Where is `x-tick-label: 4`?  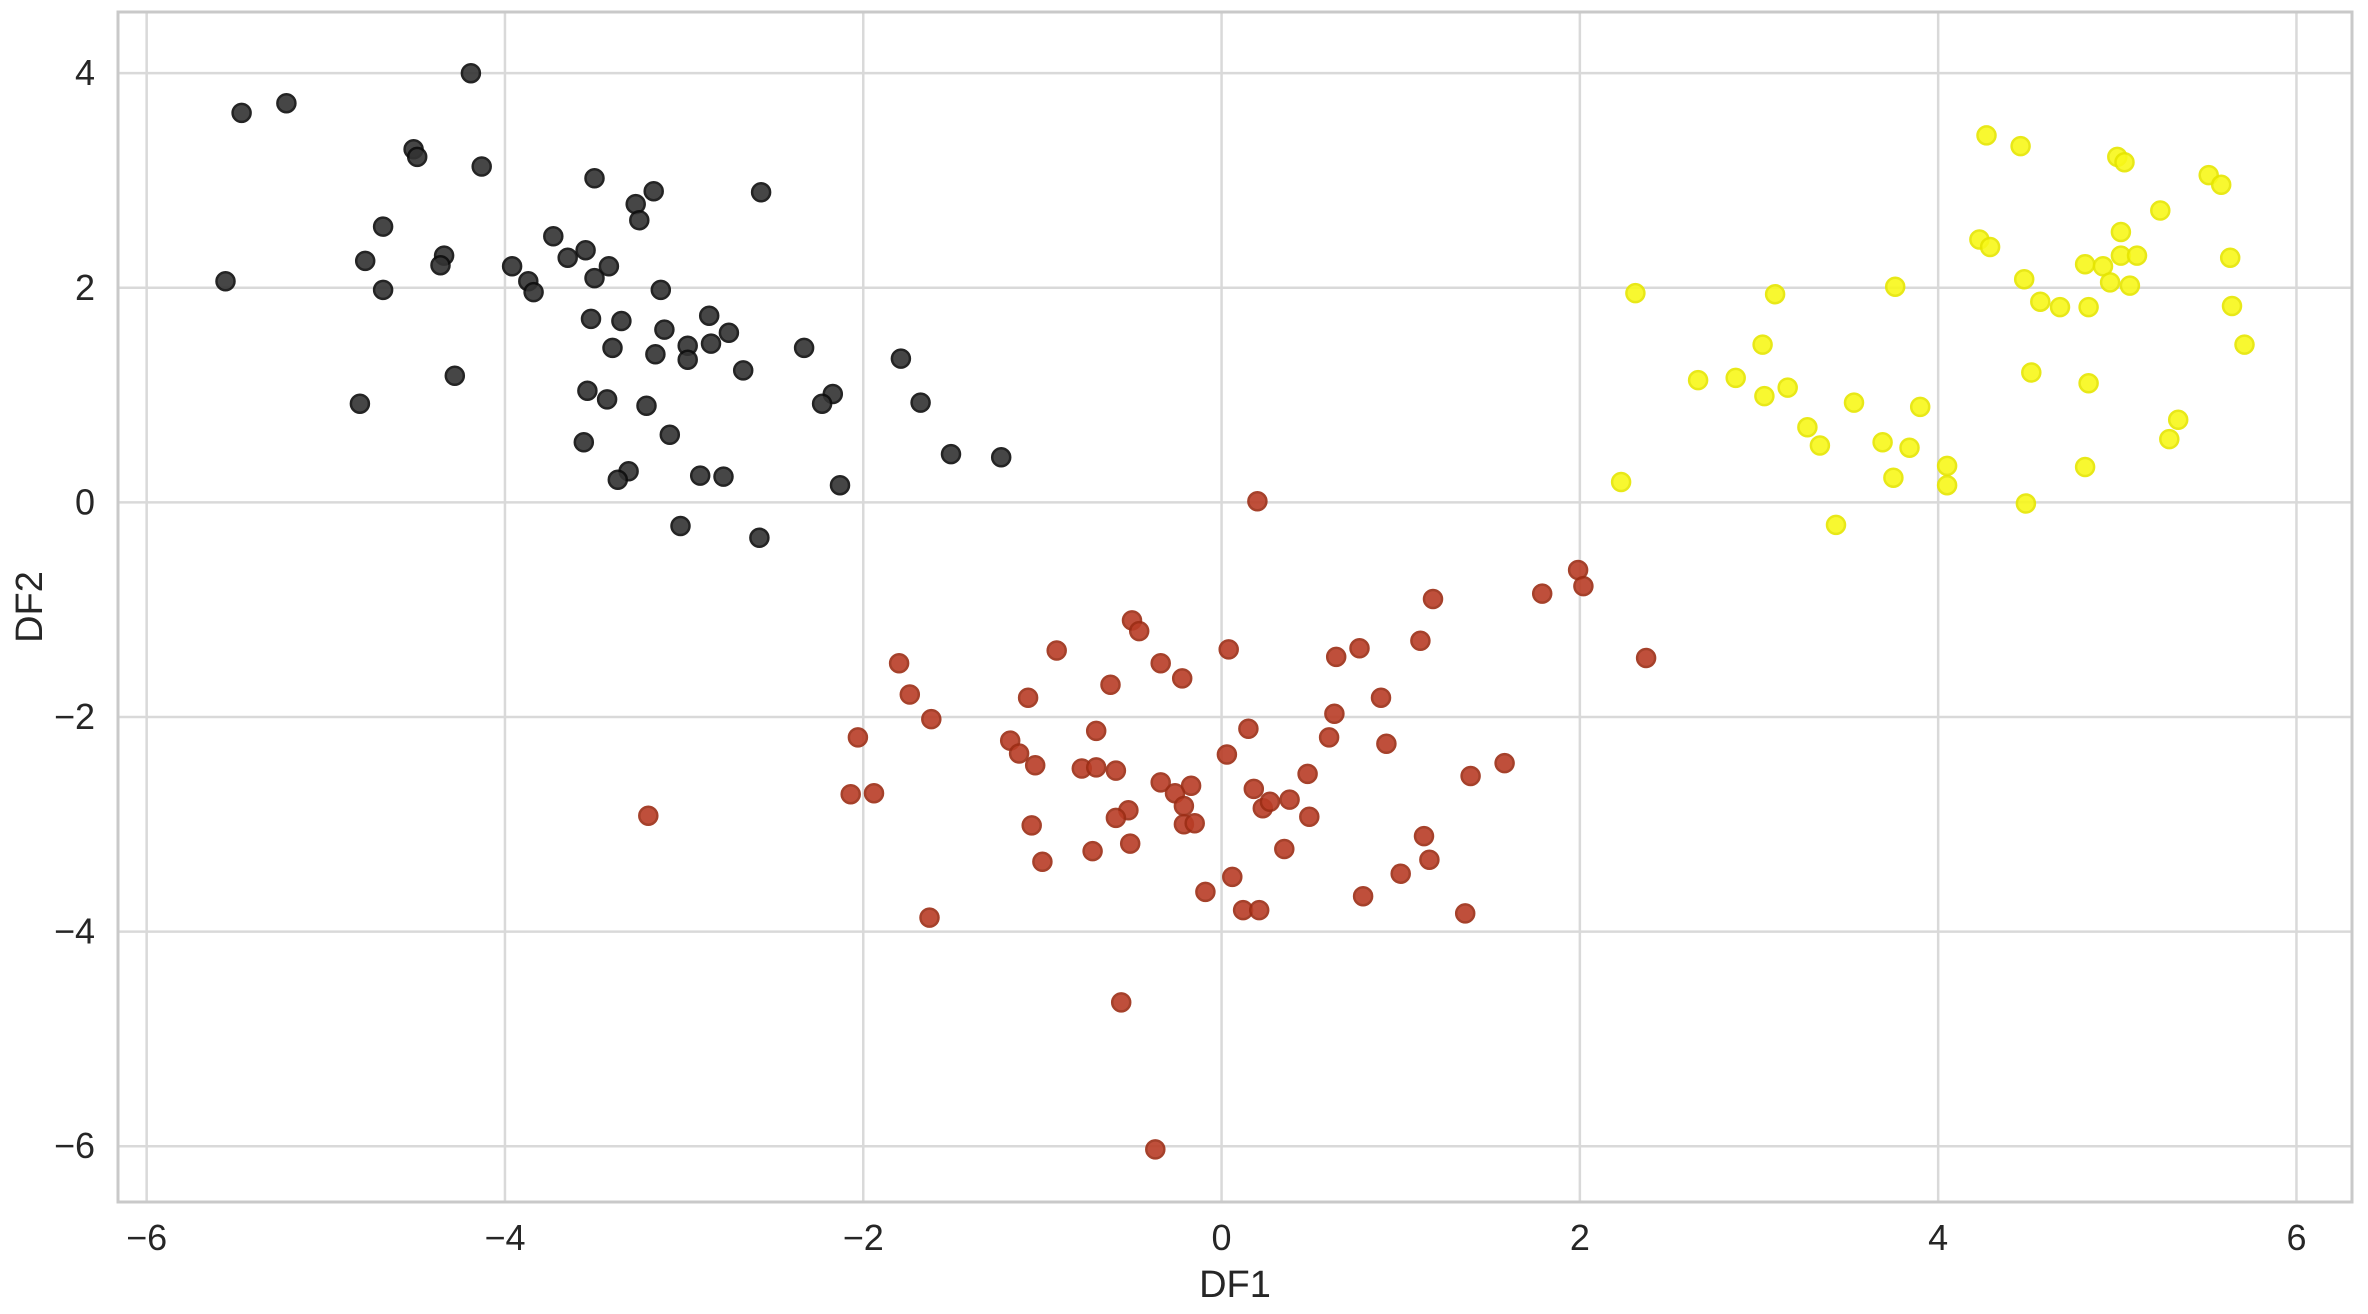 x-tick-label: 4 is located at coordinates (1938, 1237).